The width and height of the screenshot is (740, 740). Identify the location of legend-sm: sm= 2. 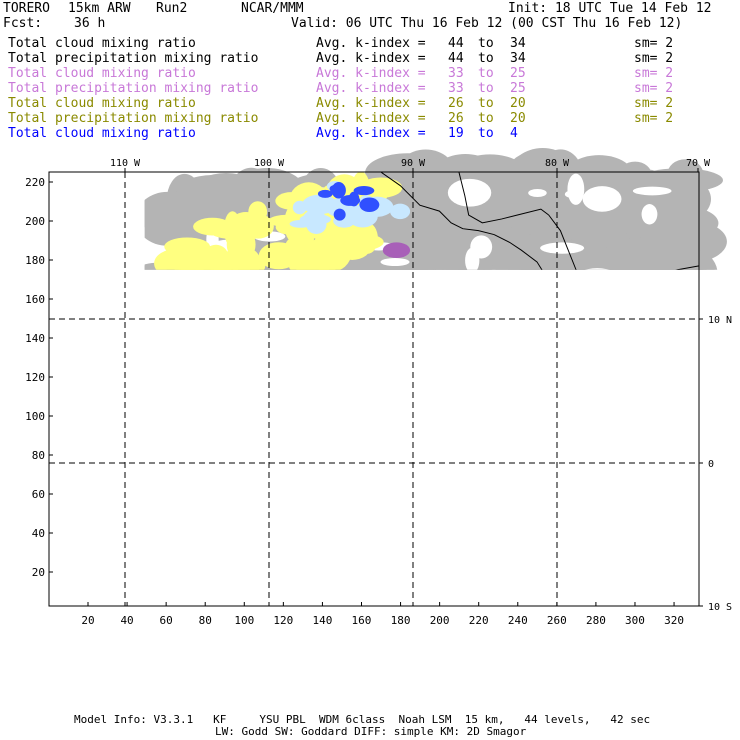
(654, 73).